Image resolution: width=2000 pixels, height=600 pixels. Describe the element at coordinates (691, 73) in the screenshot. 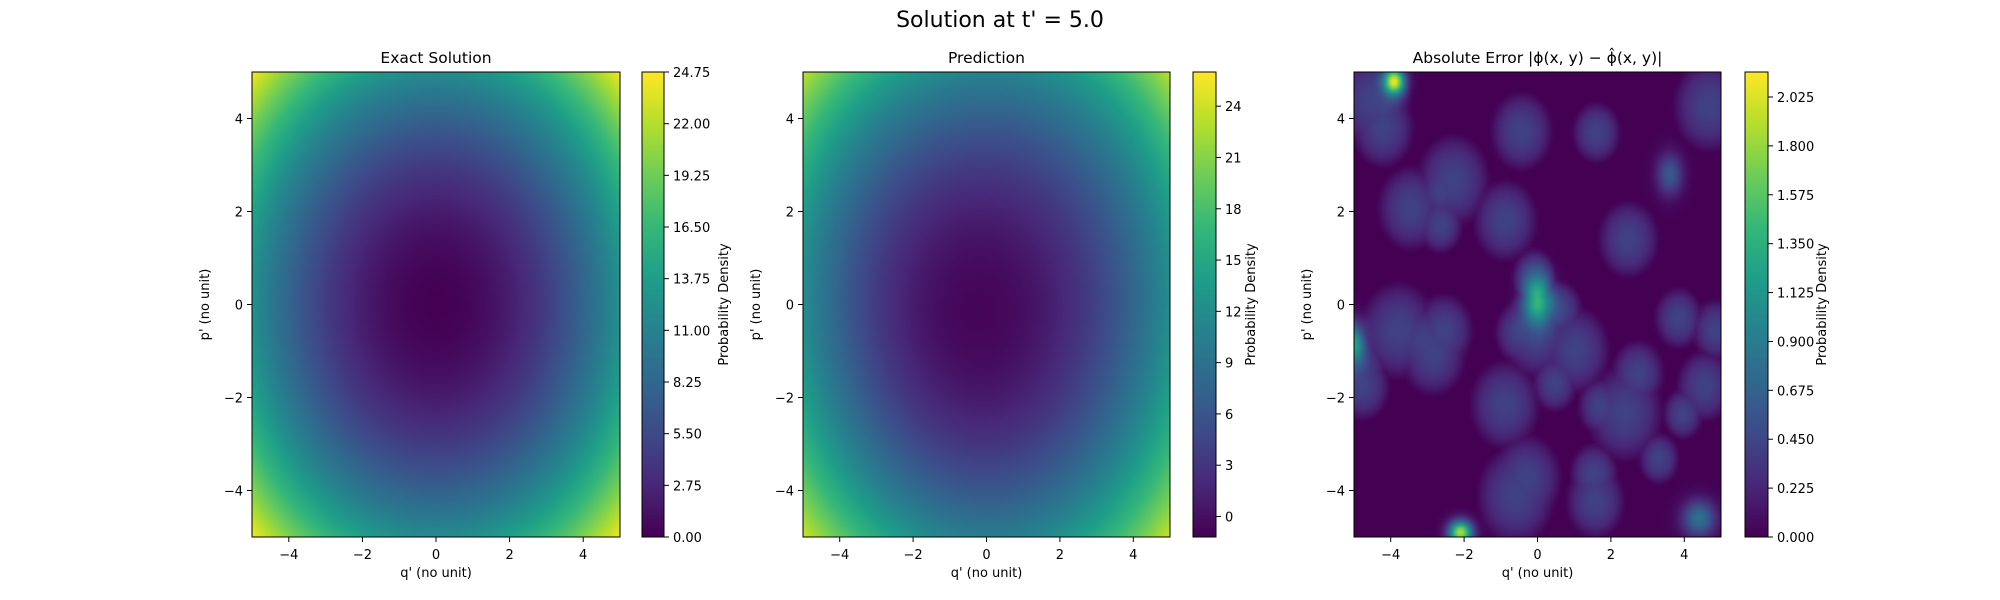

I see `colorbar-tick-label: 24.75` at that location.